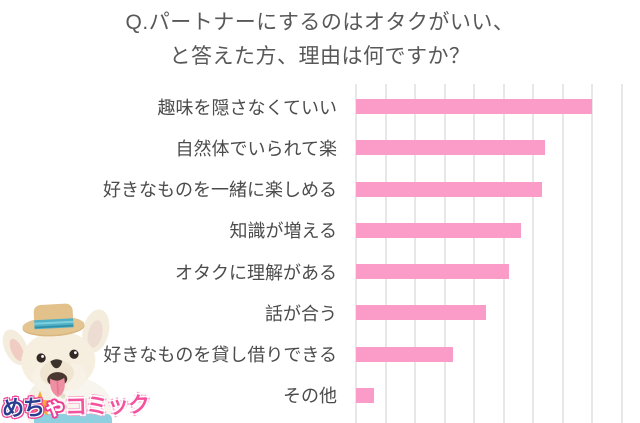 Image resolution: width=640 pixels, height=423 pixels. I want to click on chart-row: 趣味を隠さなくていい, so click(320, 106).